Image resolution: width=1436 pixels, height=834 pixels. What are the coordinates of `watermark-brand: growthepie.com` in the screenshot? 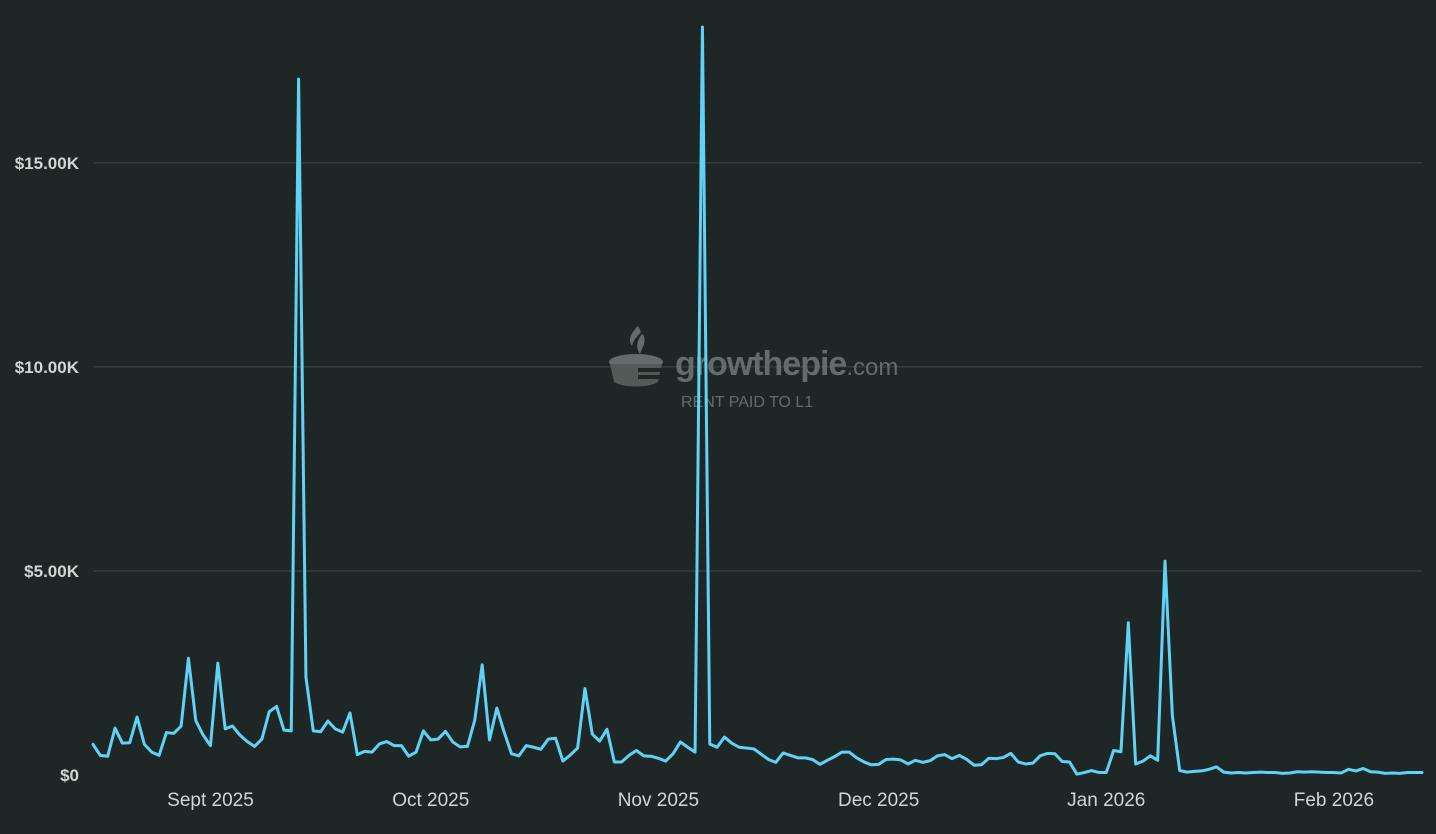 It's located at (786, 364).